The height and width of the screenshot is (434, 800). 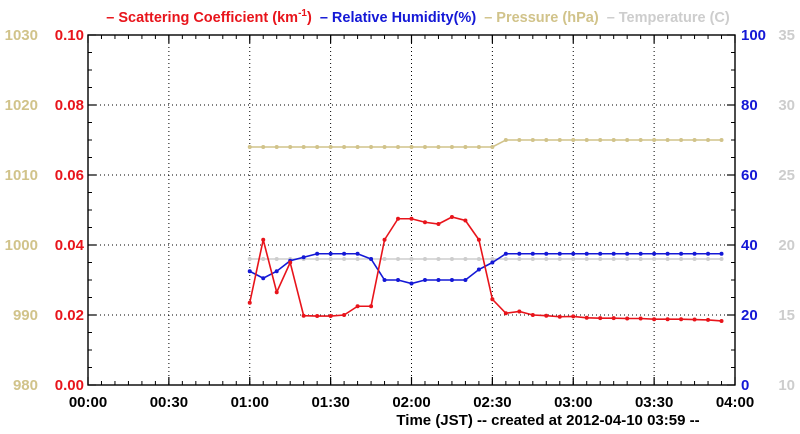 What do you see at coordinates (21, 105) in the screenshot?
I see `pressure-tick-label: 1020` at bounding box center [21, 105].